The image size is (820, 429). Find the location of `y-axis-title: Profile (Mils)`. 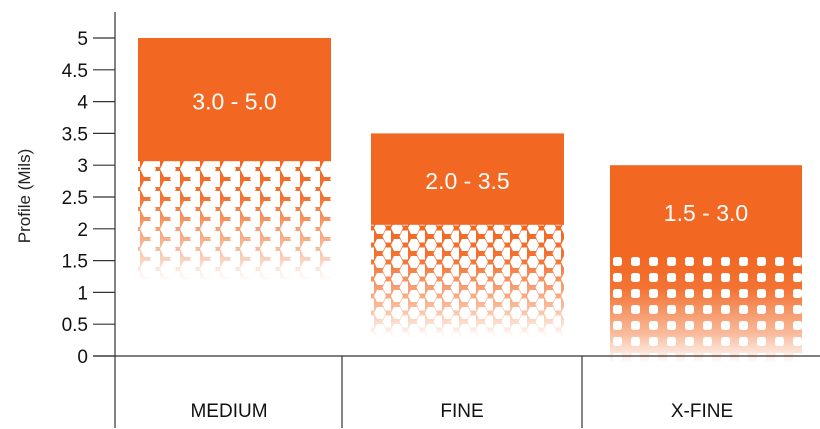

y-axis-title: Profile (Mils) is located at coordinates (24, 196).